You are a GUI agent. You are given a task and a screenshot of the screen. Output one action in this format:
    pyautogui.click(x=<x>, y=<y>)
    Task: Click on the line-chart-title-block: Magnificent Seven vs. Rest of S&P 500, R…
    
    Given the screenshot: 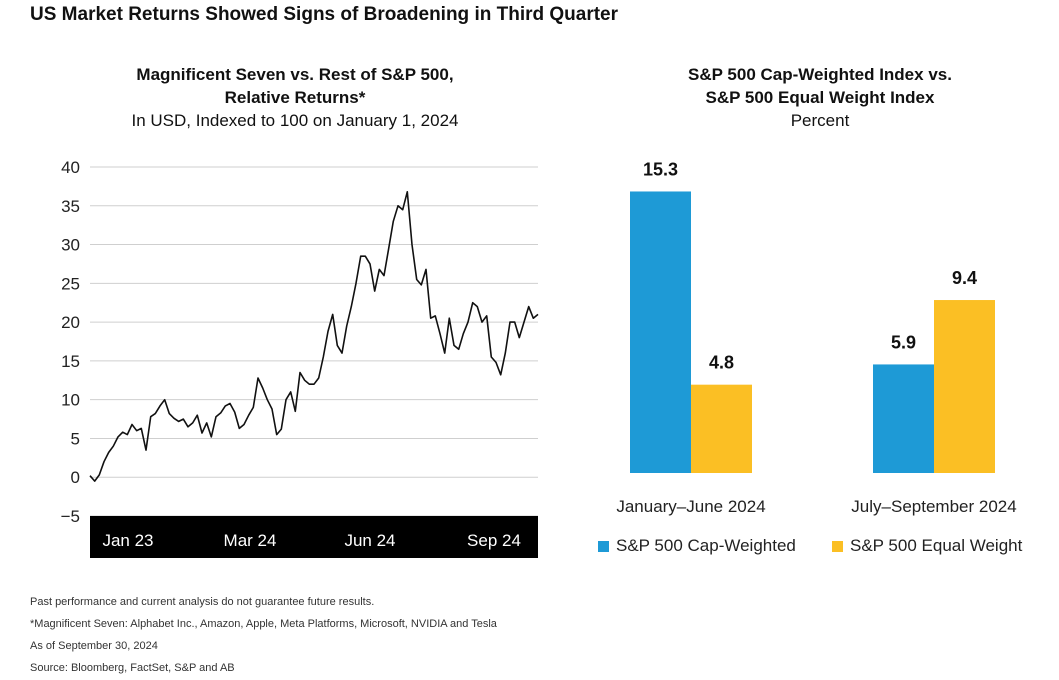 What is the action you would take?
    pyautogui.click(x=295, y=97)
    